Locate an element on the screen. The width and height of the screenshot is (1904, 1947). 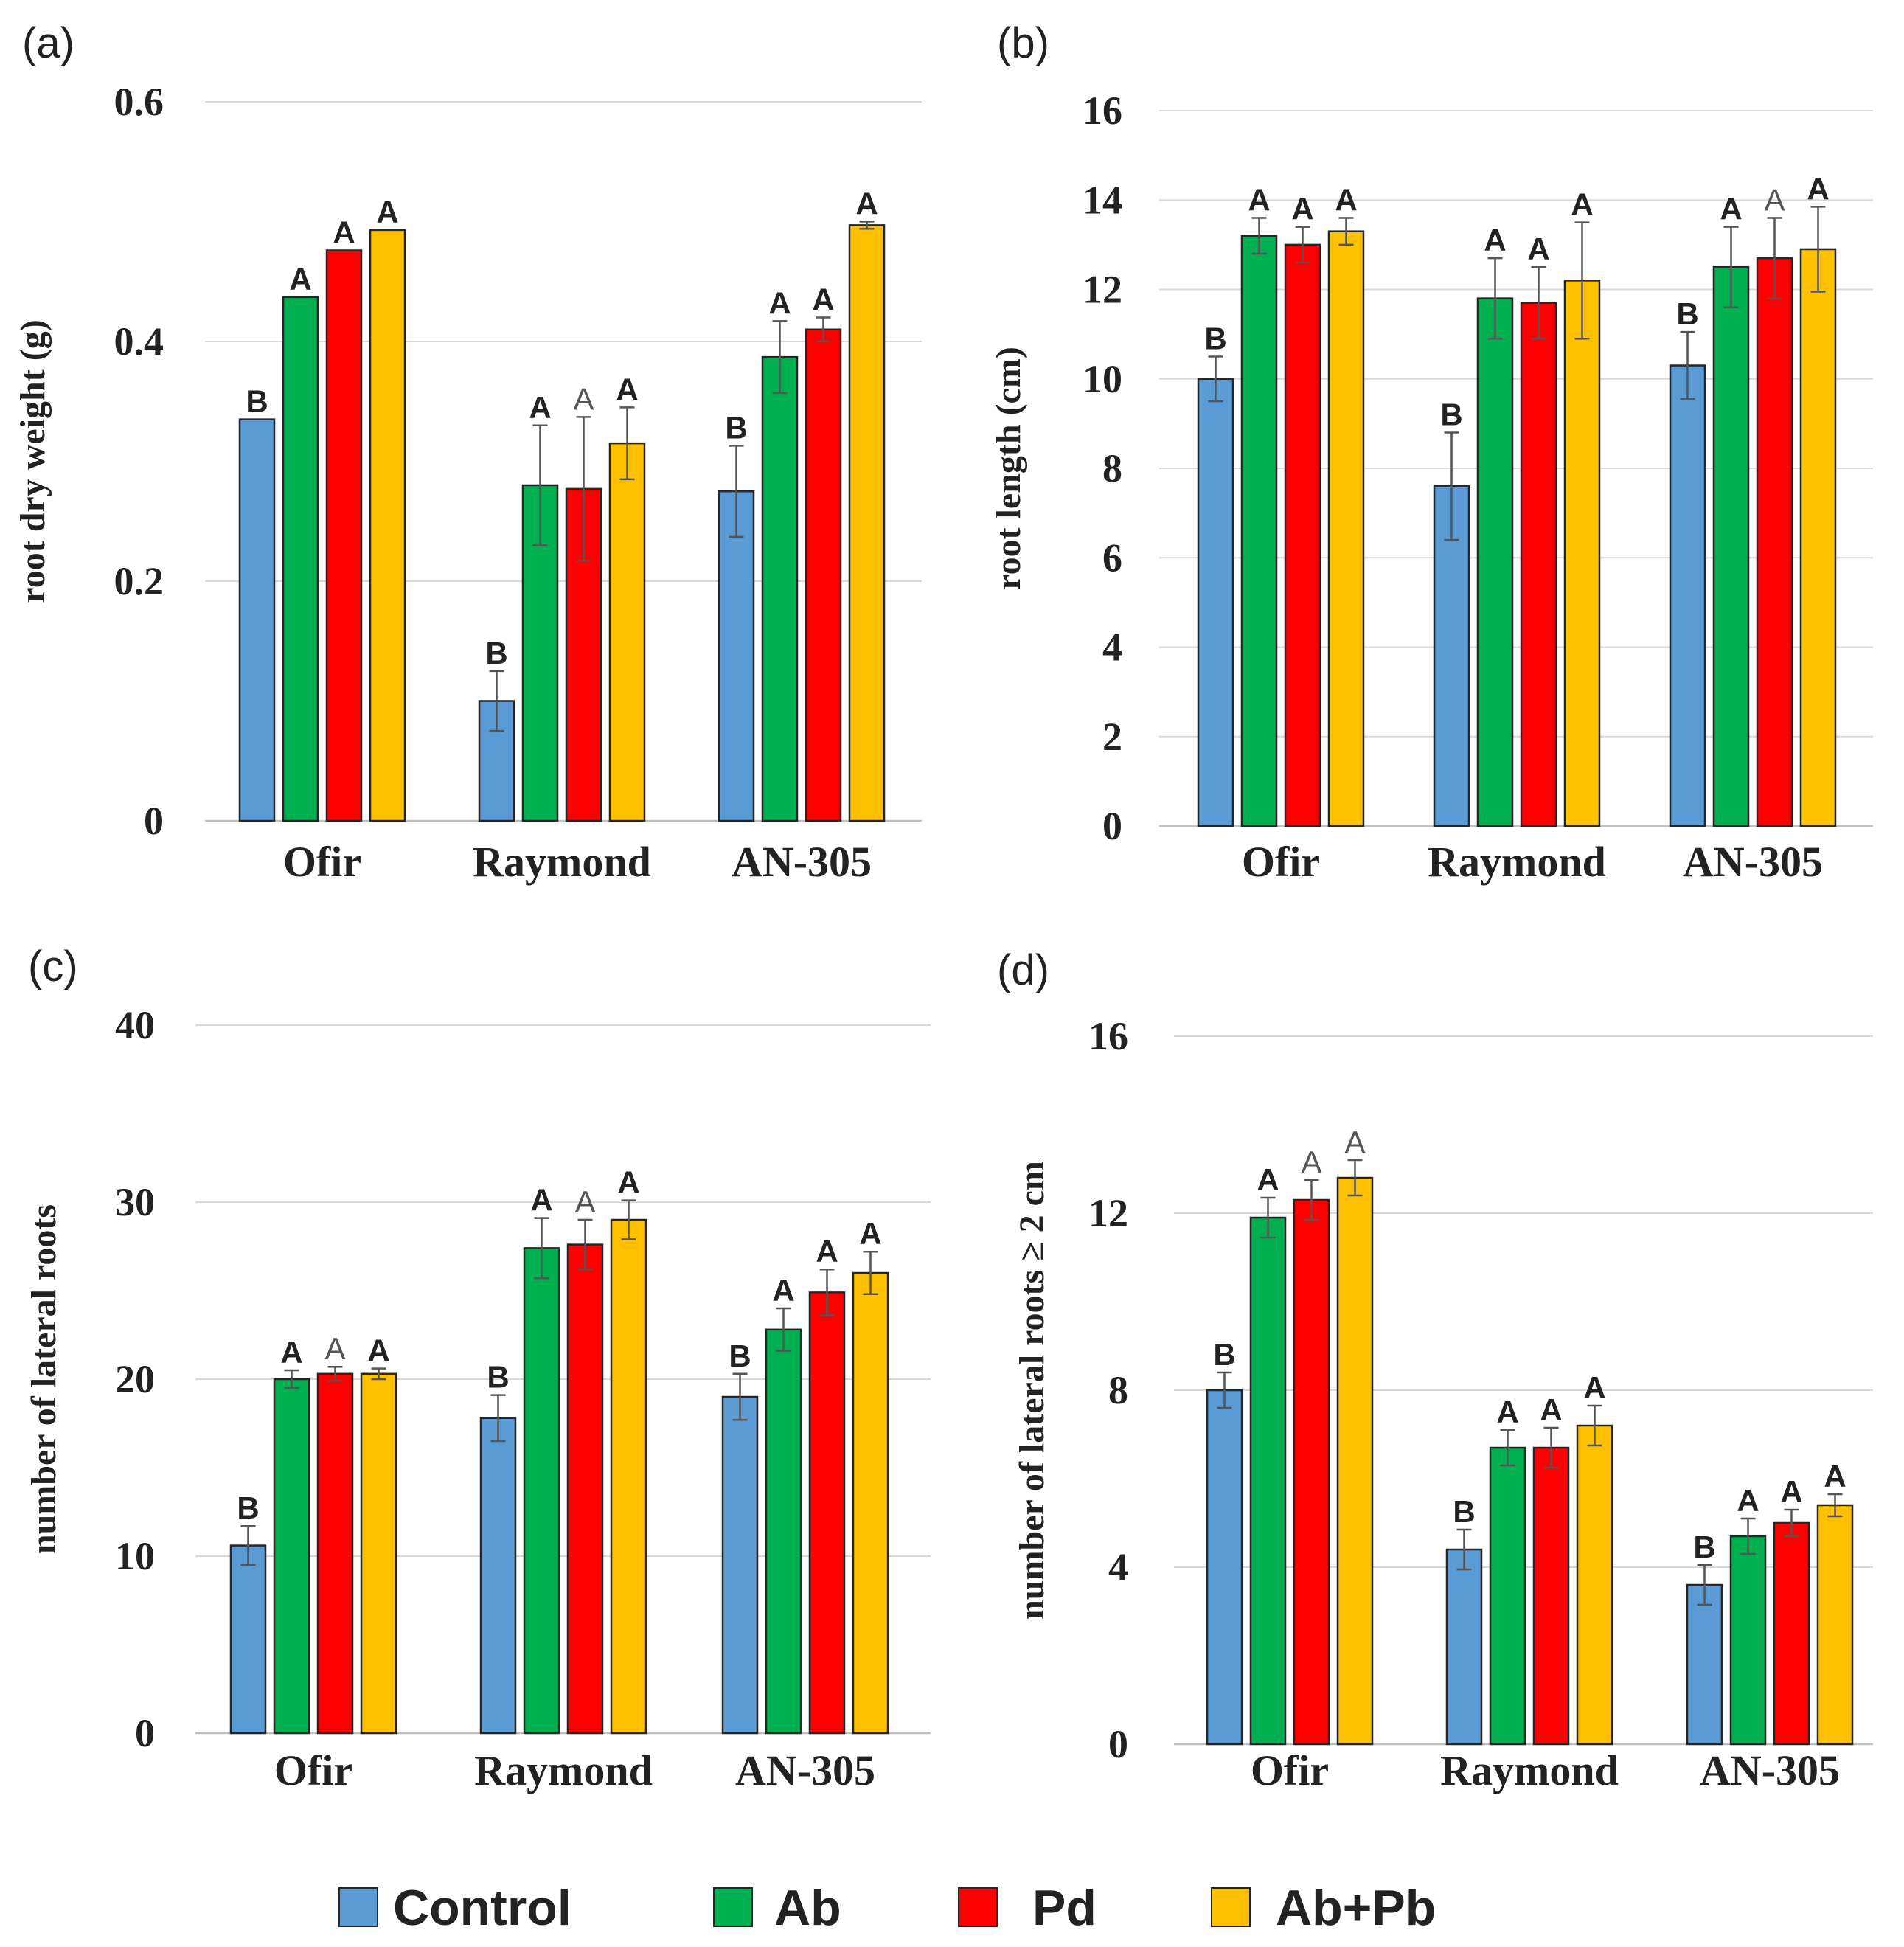
bar-ofir-ab-pb is located at coordinates (1355, 1461).